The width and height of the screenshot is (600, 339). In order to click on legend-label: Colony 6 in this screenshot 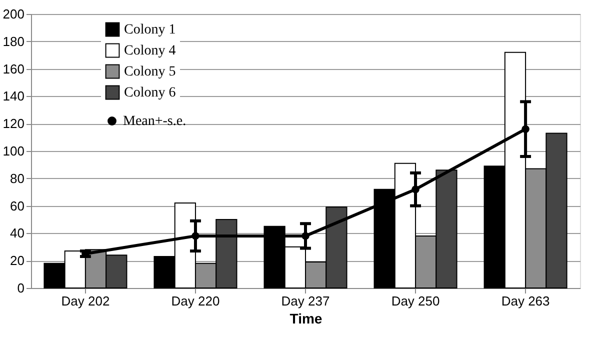, I will do `click(150, 93)`.